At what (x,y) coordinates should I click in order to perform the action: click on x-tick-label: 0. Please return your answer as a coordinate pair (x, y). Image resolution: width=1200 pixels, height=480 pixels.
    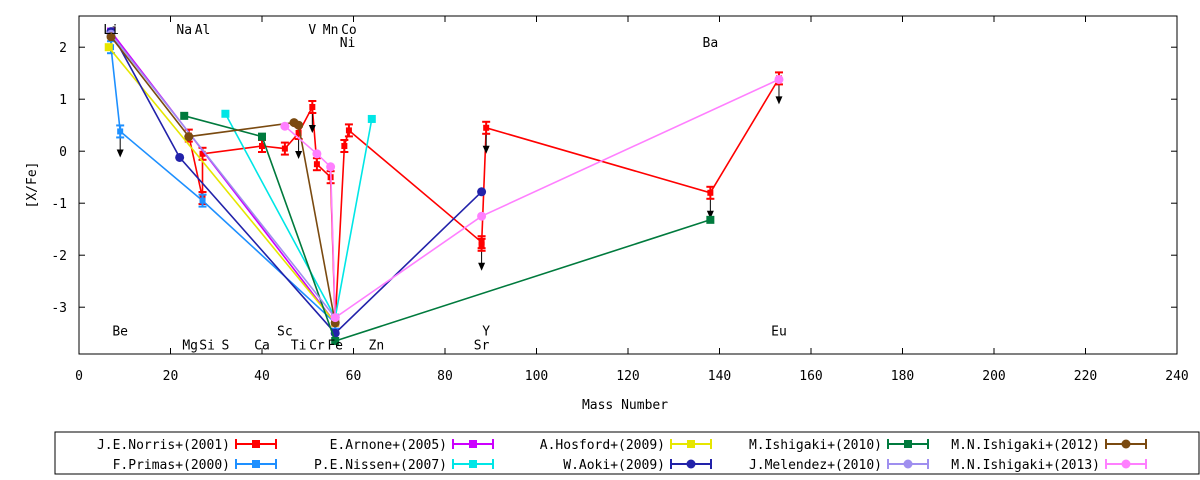
    Looking at the image, I should click on (79, 376).